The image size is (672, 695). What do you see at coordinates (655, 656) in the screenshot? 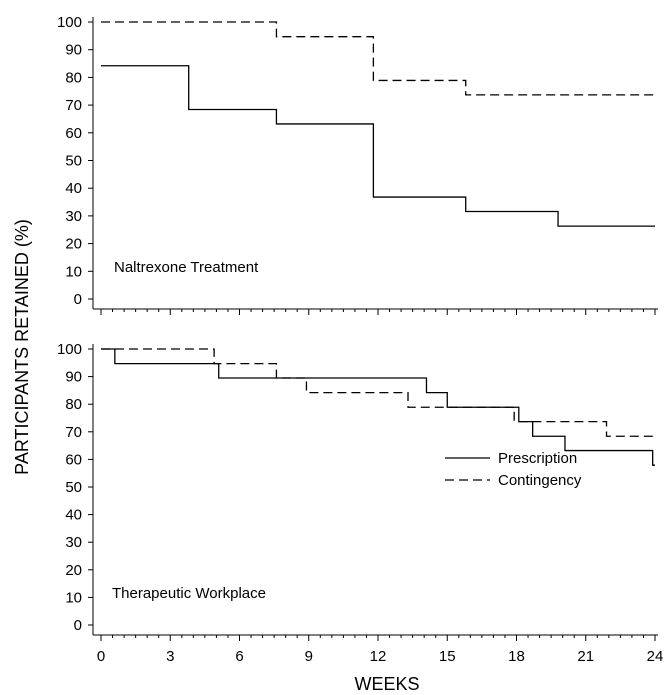
I see `x-tick-label: 24` at bounding box center [655, 656].